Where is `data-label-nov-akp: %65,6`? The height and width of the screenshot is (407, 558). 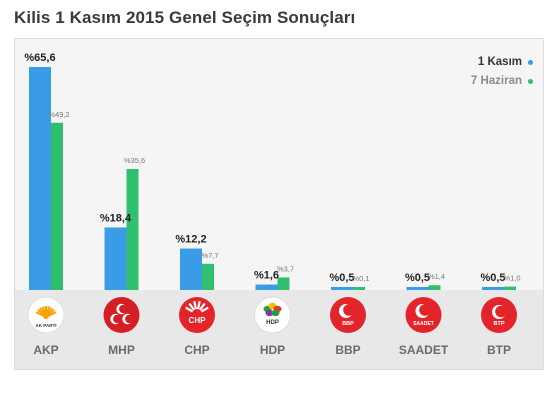
data-label-nov-akp: %65,6 is located at coordinates (39, 58).